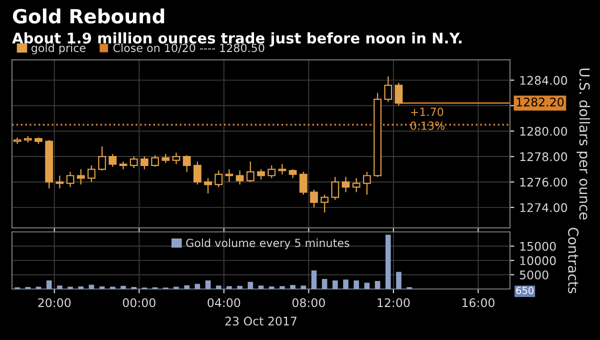 The width and height of the screenshot is (600, 340). What do you see at coordinates (224, 303) in the screenshot?
I see `x-tick-label: 04:00` at bounding box center [224, 303].